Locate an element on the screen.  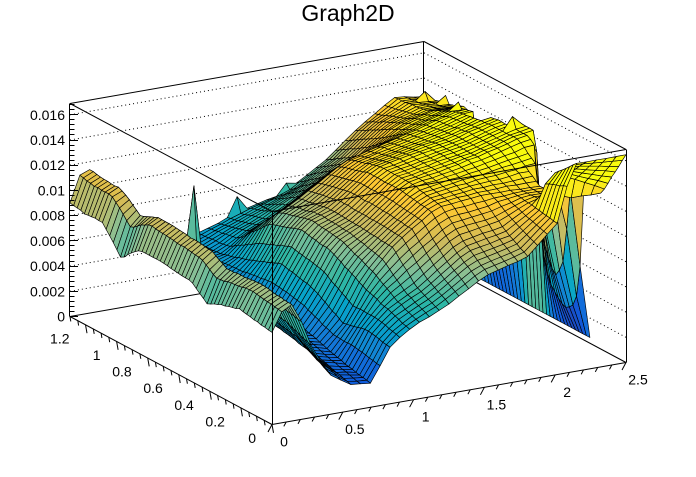
svg-text: 0.4 is located at coordinates (184, 405).